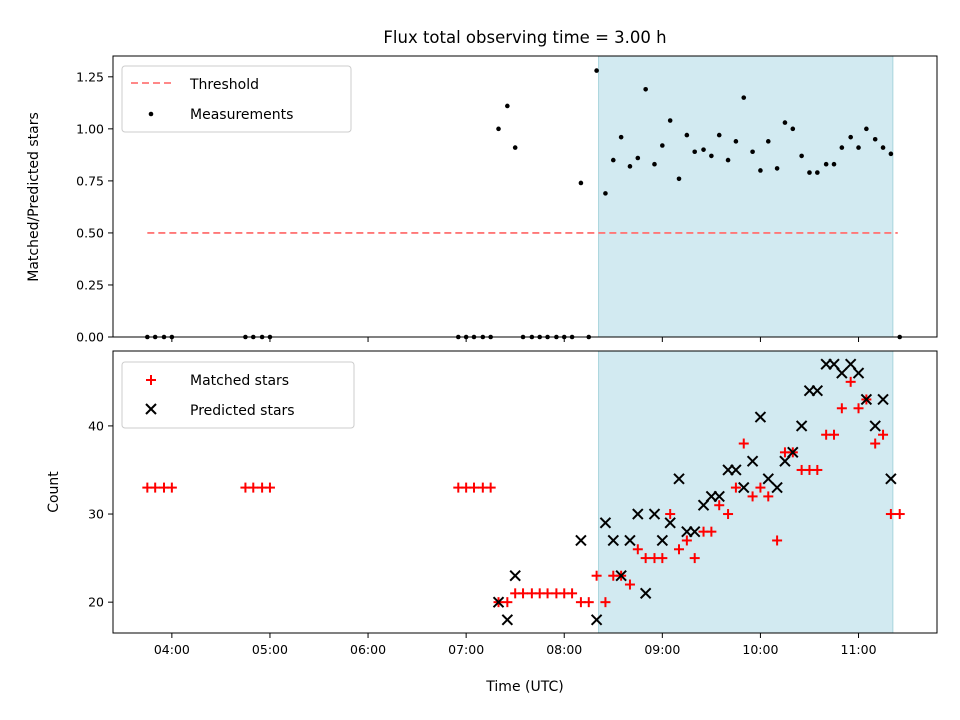 This screenshot has width=960, height=720. Describe the element at coordinates (524, 687) in the screenshot. I see `x-axis-label: Time (UTC)` at that location.